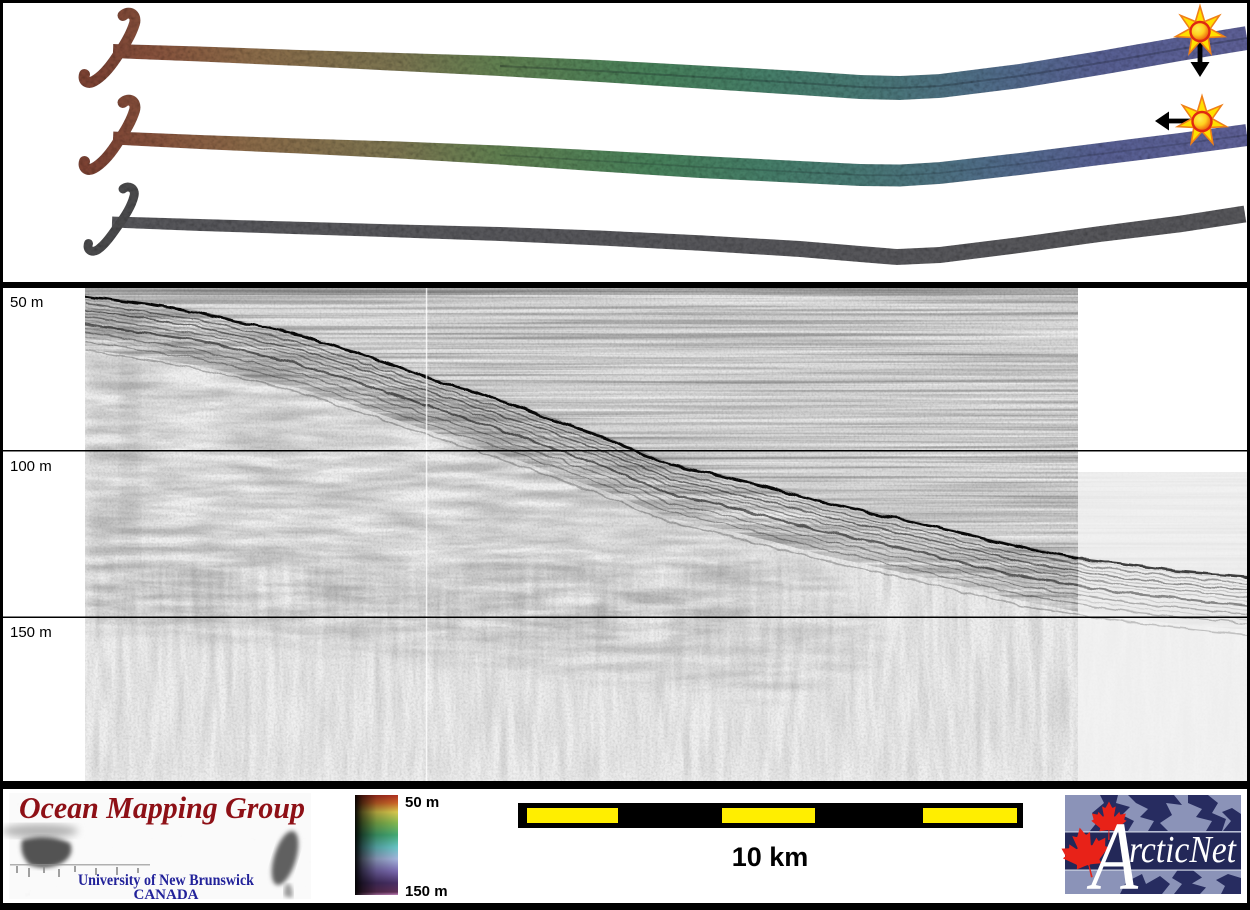 The image size is (1250, 910). I want to click on svg-text: A, so click(1112, 853).